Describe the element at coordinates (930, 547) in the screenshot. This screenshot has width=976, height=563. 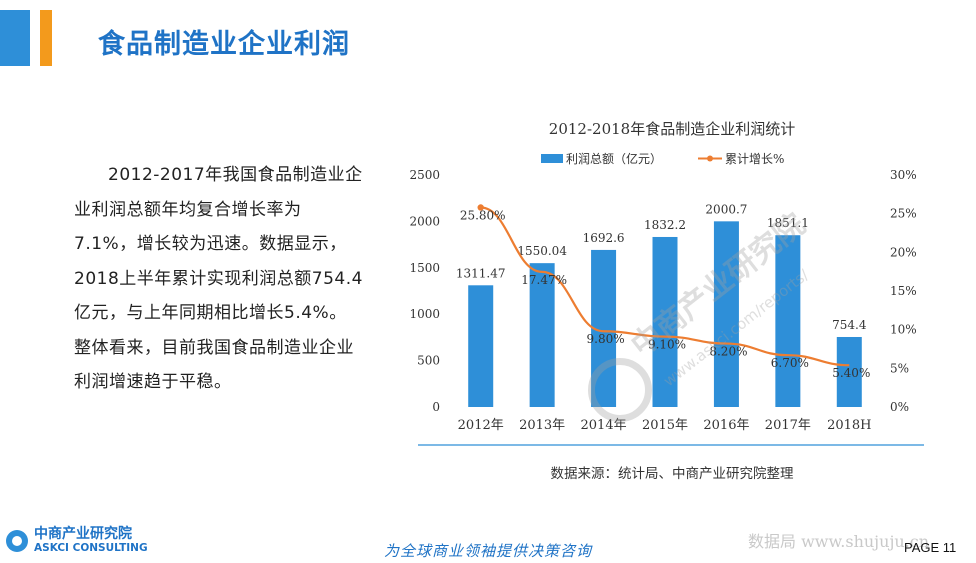
I see `page-number: PAGE 11` at that location.